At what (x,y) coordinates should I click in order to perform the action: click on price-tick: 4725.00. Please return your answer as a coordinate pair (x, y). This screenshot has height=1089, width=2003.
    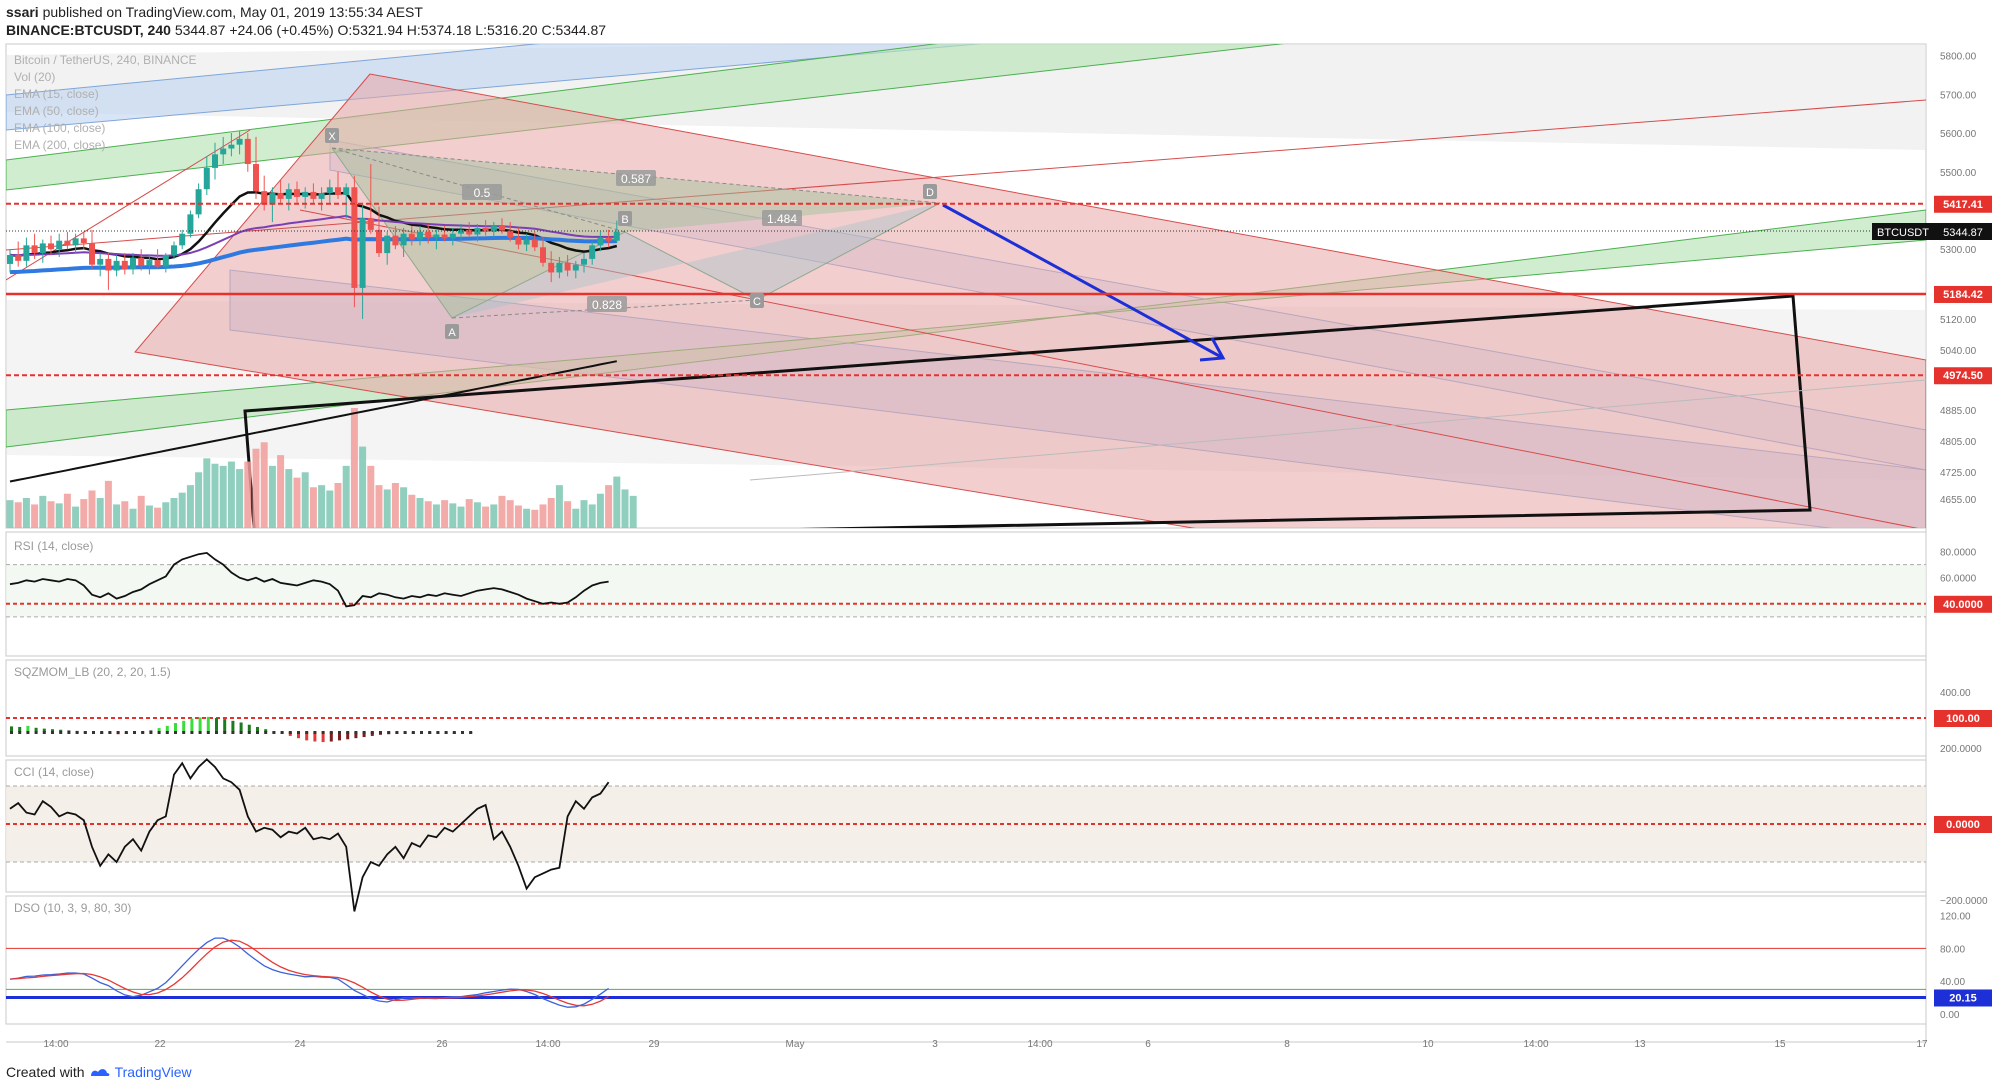
    Looking at the image, I should click on (1958, 473).